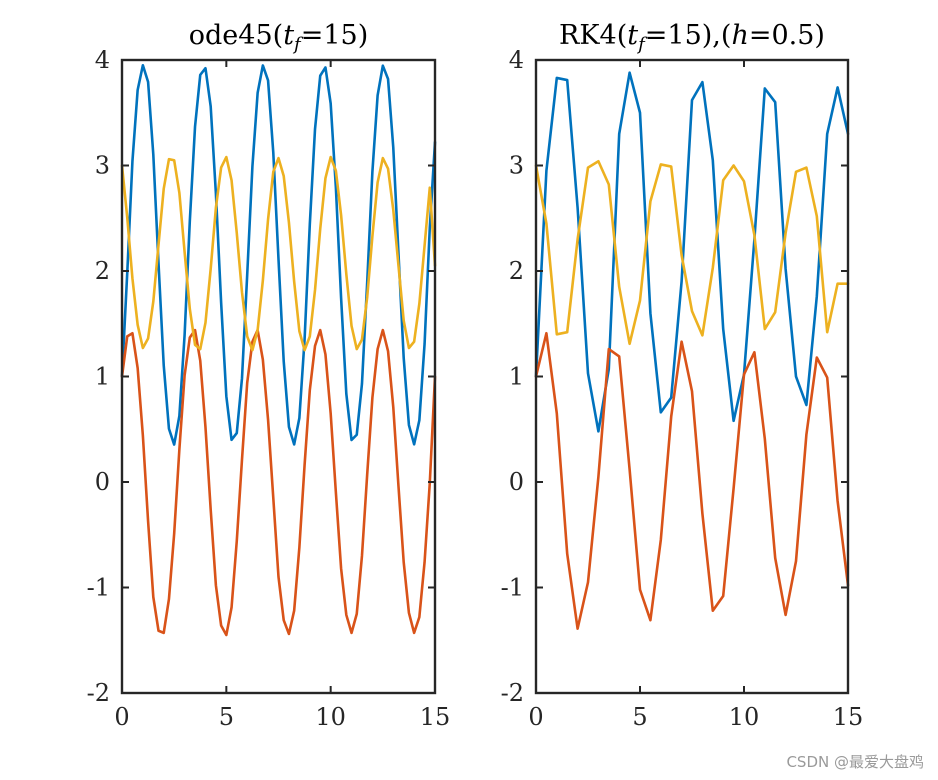  I want to click on chart-title: RK4(tf=15),(h=0.5), so click(692, 37).